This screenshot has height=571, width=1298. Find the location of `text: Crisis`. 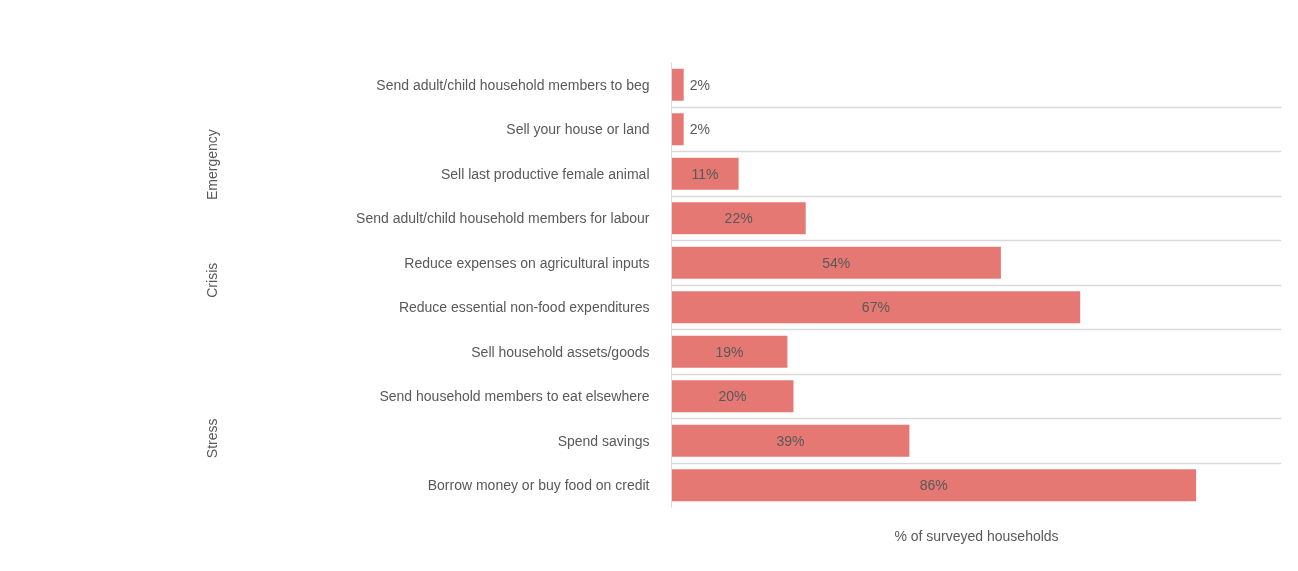

text: Crisis is located at coordinates (211, 280).